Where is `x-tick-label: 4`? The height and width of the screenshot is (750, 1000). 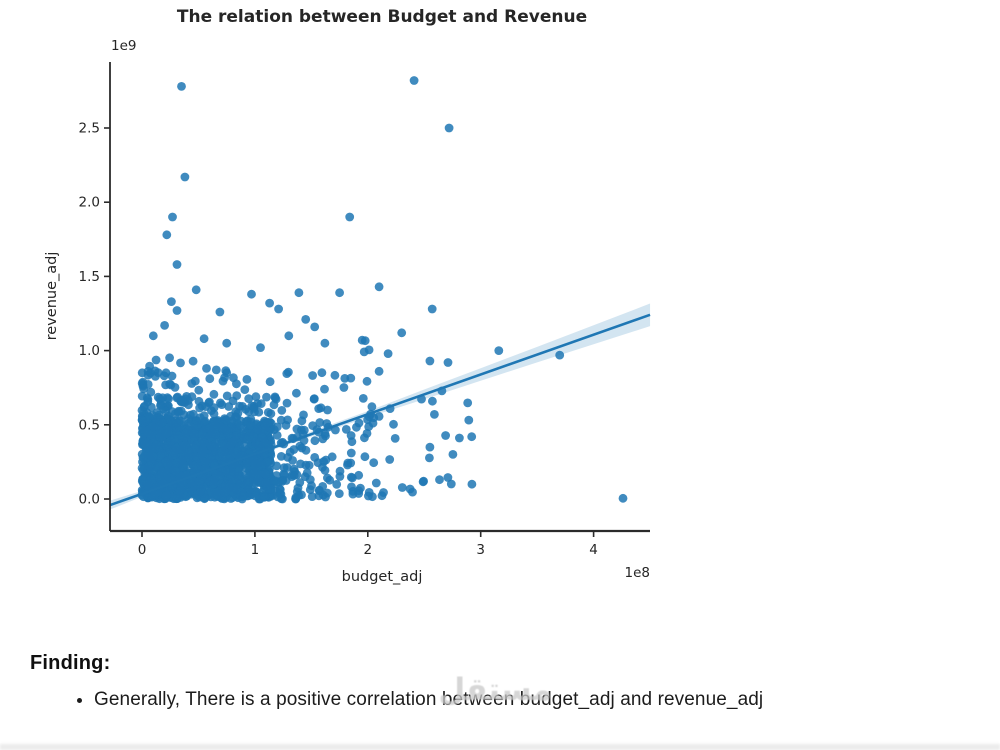 x-tick-label: 4 is located at coordinates (593, 550).